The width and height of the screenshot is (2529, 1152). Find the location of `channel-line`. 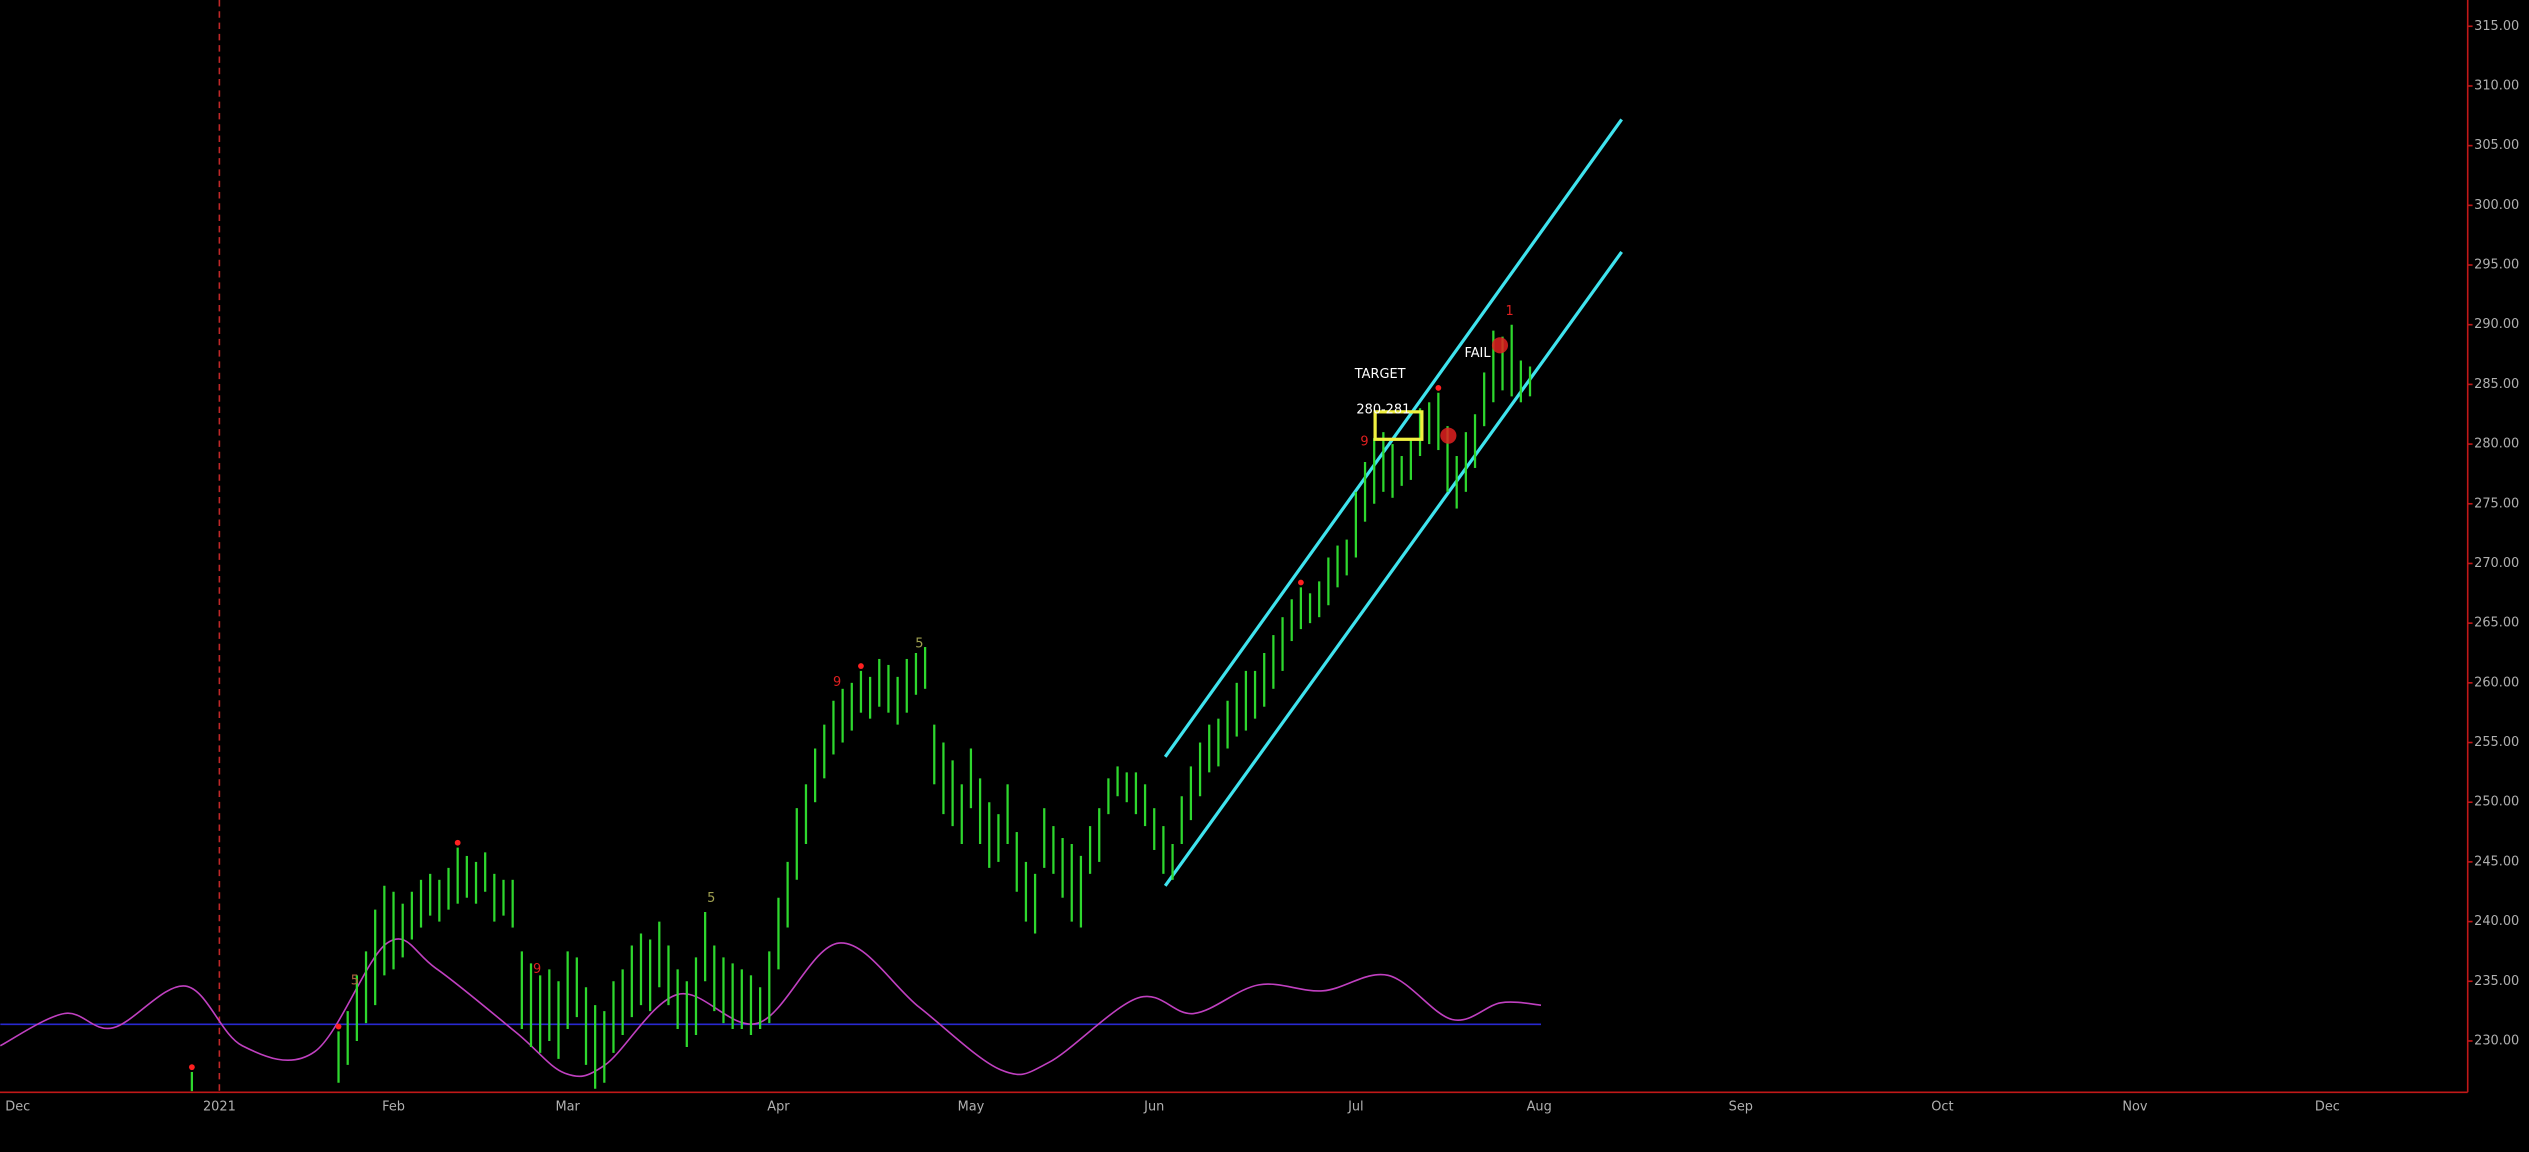

channel-line is located at coordinates (1393, 568).